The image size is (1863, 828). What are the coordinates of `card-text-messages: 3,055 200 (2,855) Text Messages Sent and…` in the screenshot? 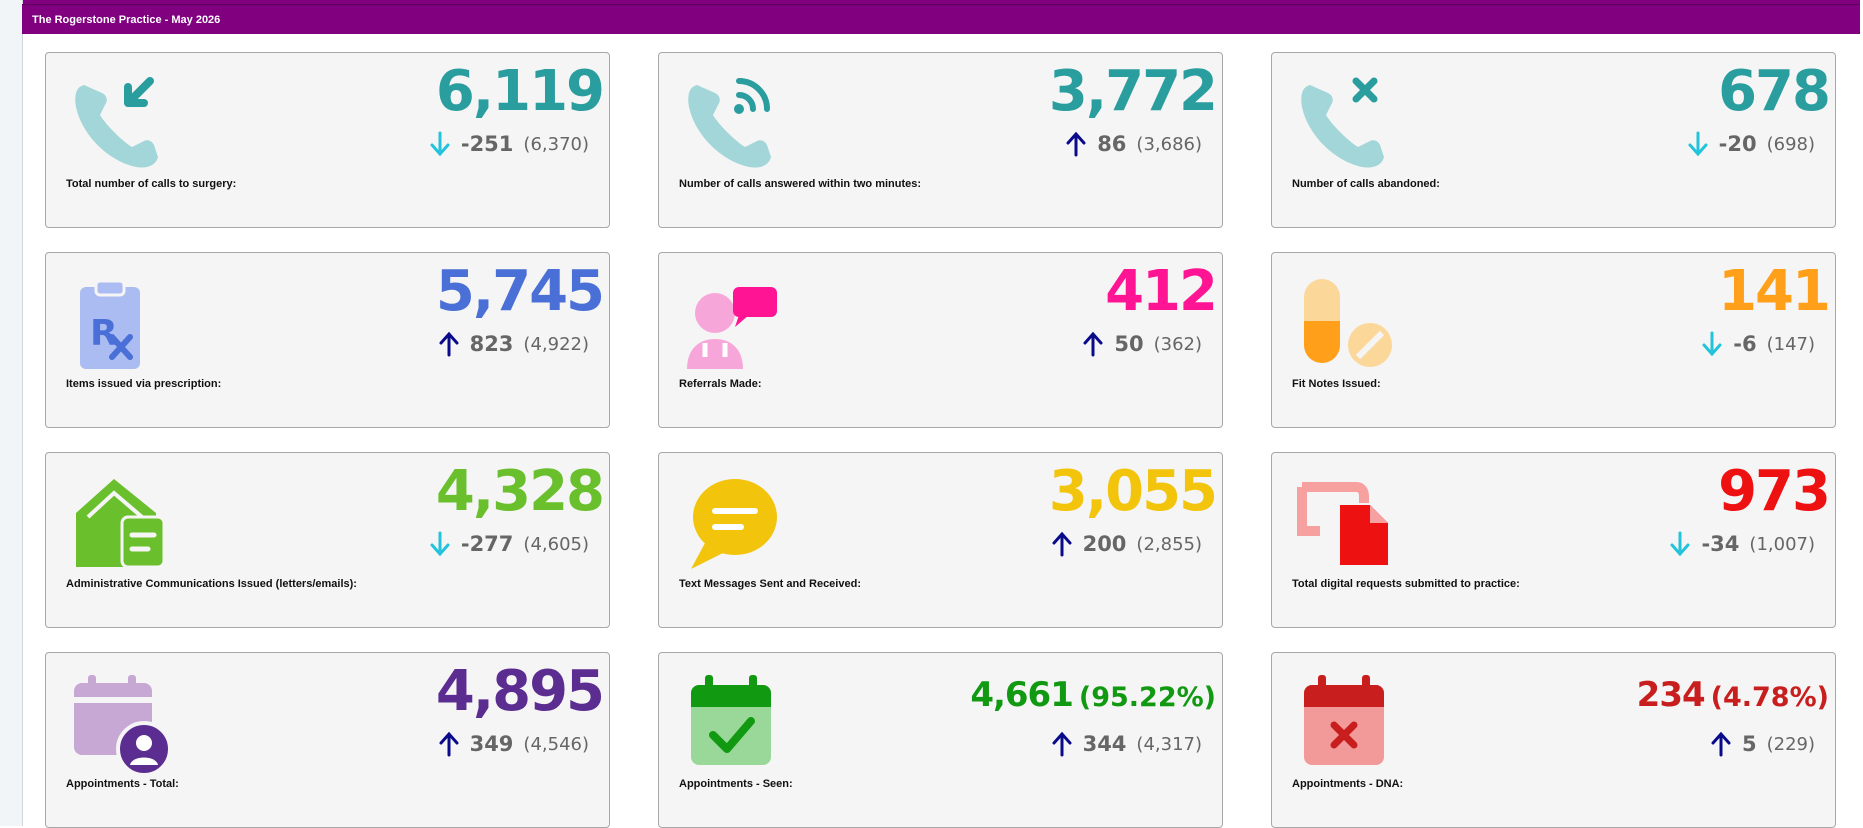 It's located at (940, 540).